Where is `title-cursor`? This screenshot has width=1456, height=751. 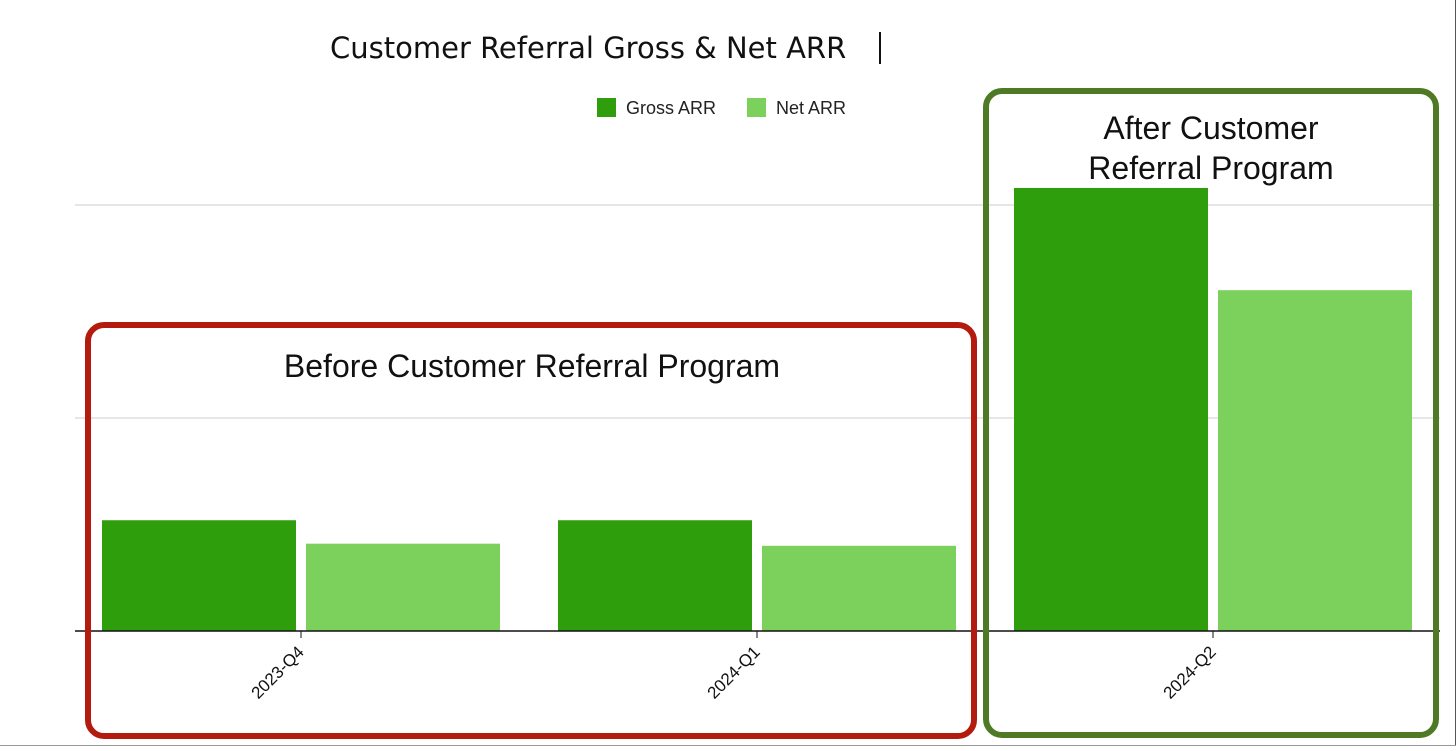
title-cursor is located at coordinates (880, 48).